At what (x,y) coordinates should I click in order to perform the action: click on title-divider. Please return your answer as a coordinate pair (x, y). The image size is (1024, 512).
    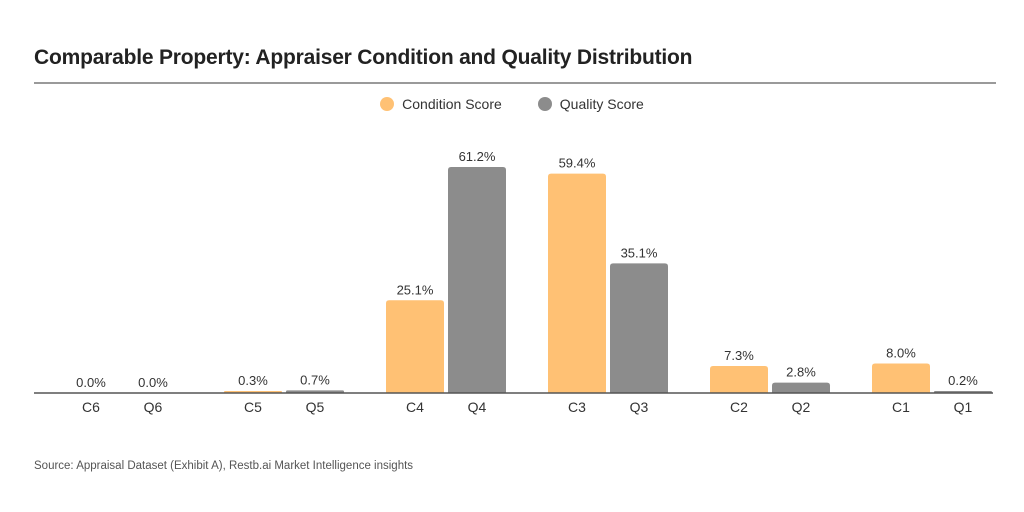
    Looking at the image, I should click on (515, 83).